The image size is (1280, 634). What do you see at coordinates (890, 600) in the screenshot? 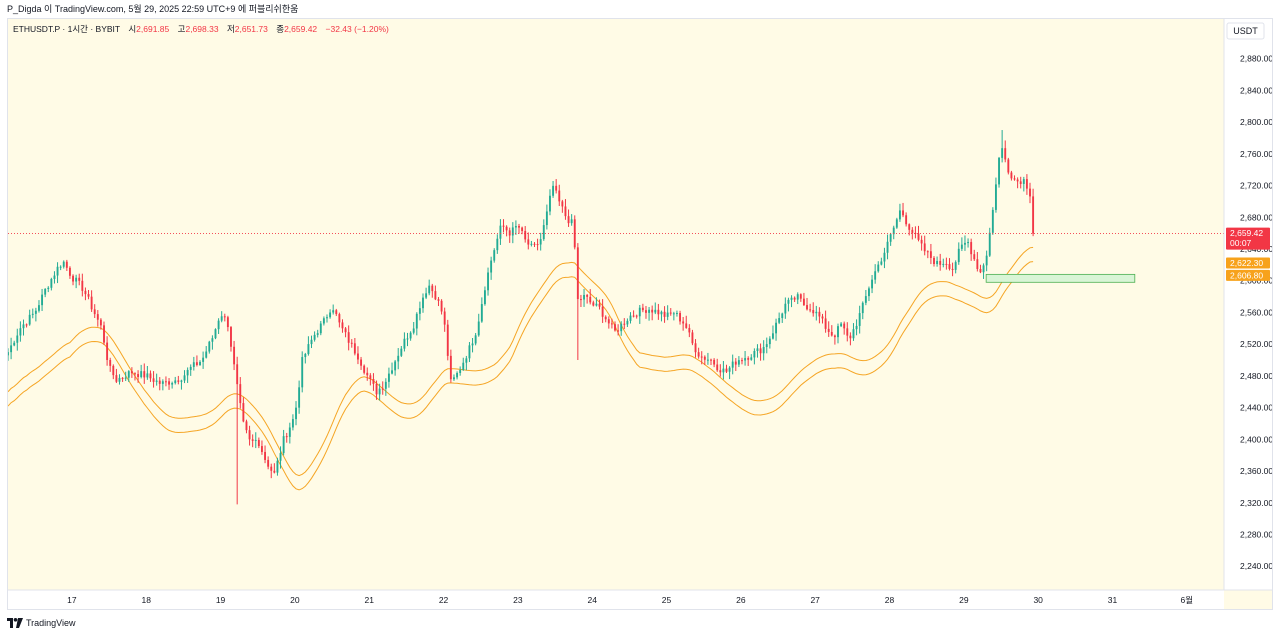
I see `x-tick-label: 28` at bounding box center [890, 600].